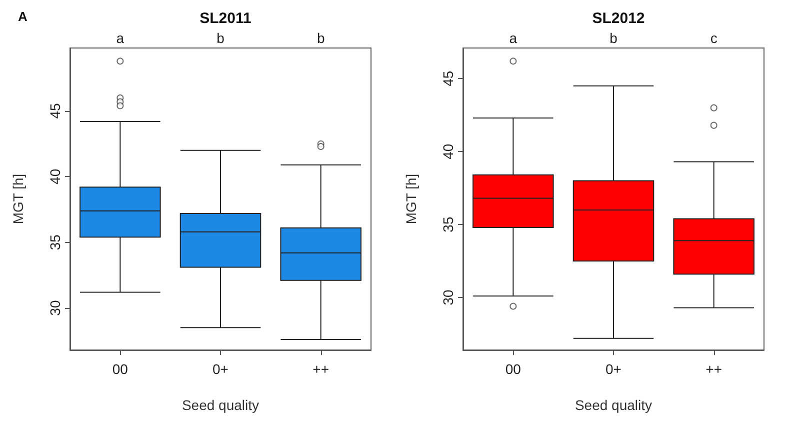 The width and height of the screenshot is (787, 430). What do you see at coordinates (226, 18) in the screenshot?
I see `chart-title: SL2011` at bounding box center [226, 18].